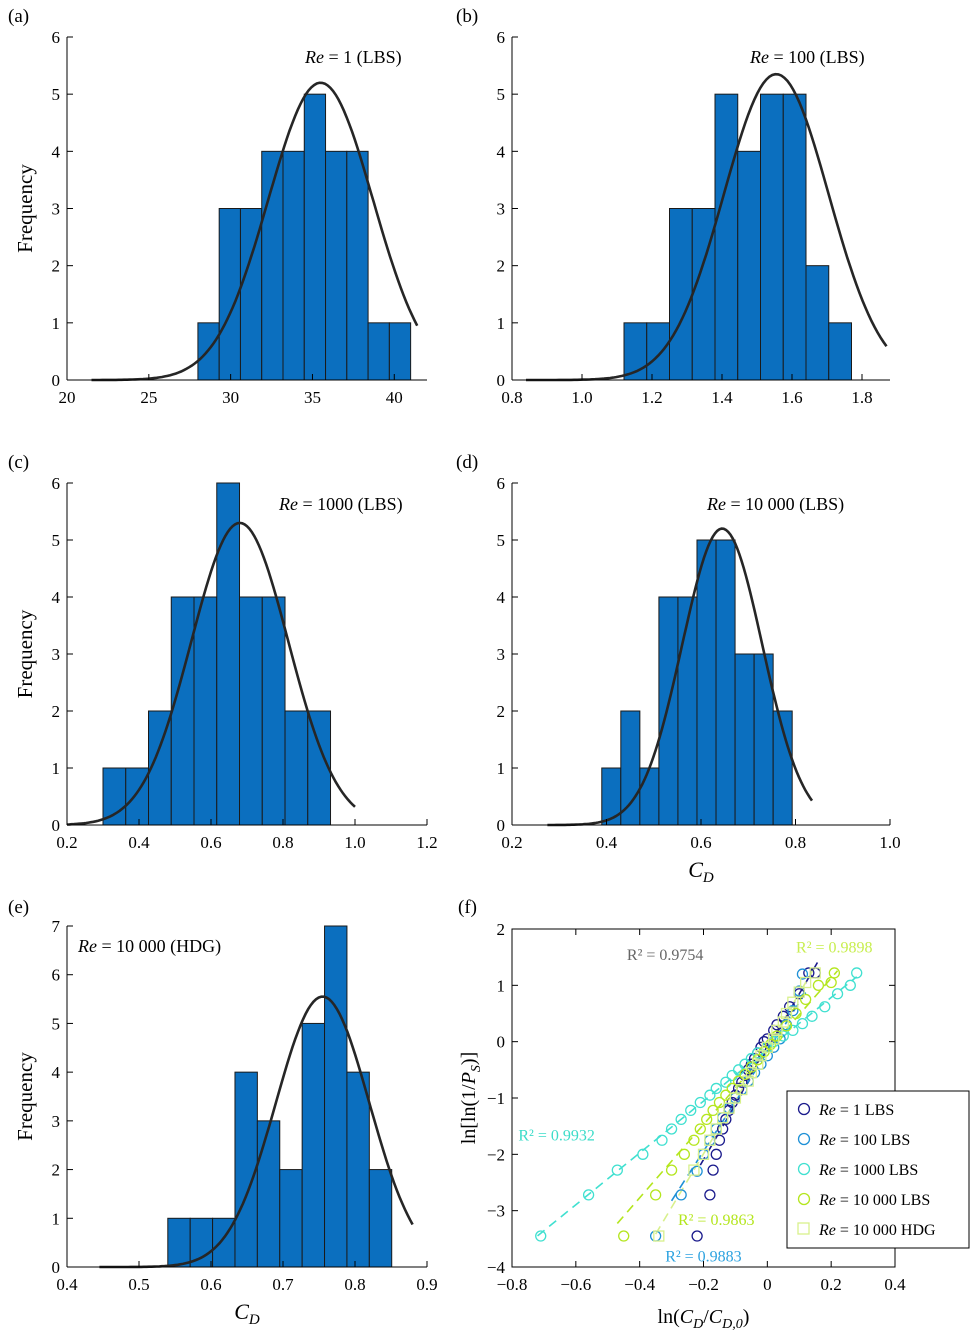  Describe the element at coordinates (254, 1320) in the screenshot. I see `x-axis-label-sub: D` at that location.